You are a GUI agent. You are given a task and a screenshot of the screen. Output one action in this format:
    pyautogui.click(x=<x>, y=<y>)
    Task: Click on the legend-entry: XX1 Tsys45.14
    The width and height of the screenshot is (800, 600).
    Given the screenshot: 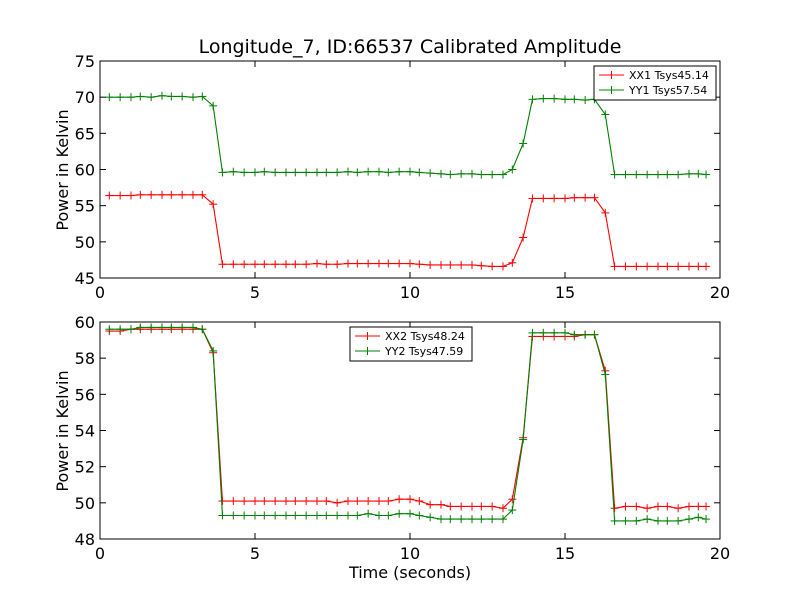 What is the action you would take?
    pyautogui.click(x=654, y=75)
    